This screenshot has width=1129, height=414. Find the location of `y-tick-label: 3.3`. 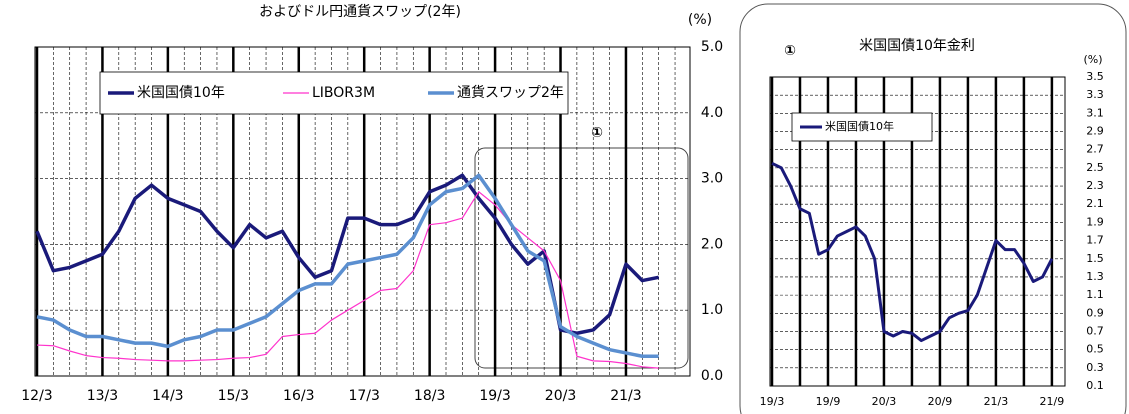

y-tick-label: 3.3 is located at coordinates (1095, 94).